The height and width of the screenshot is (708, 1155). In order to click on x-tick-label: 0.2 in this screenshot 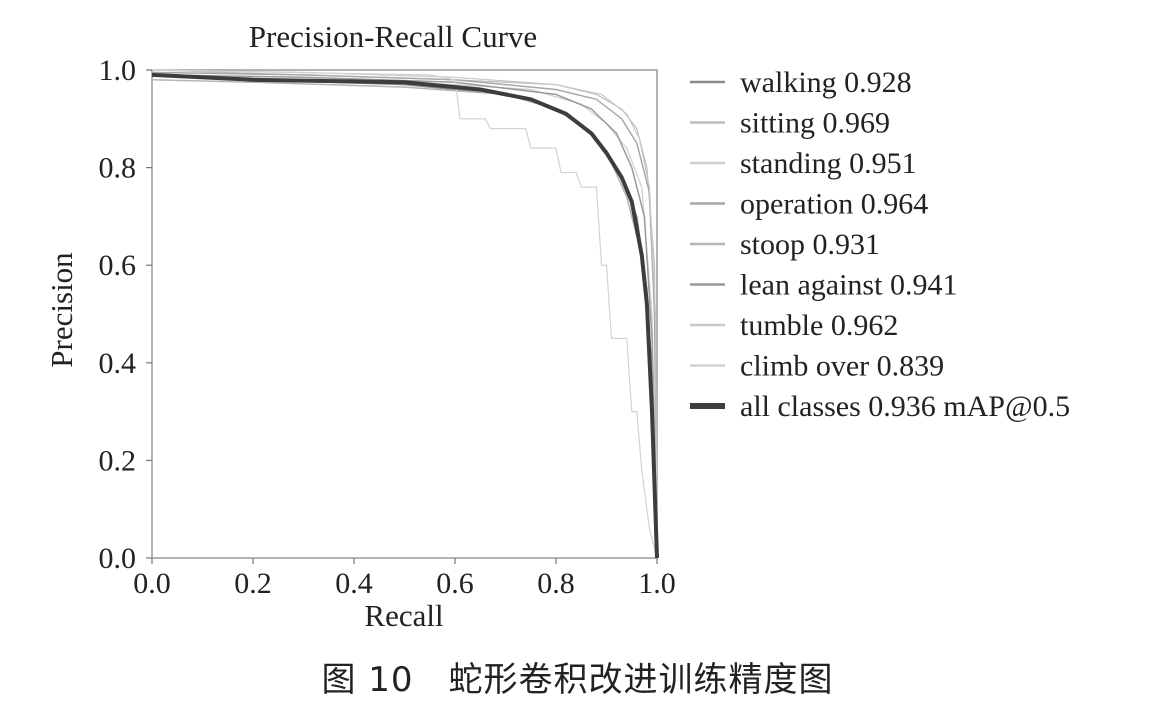, I will do `click(253, 583)`.